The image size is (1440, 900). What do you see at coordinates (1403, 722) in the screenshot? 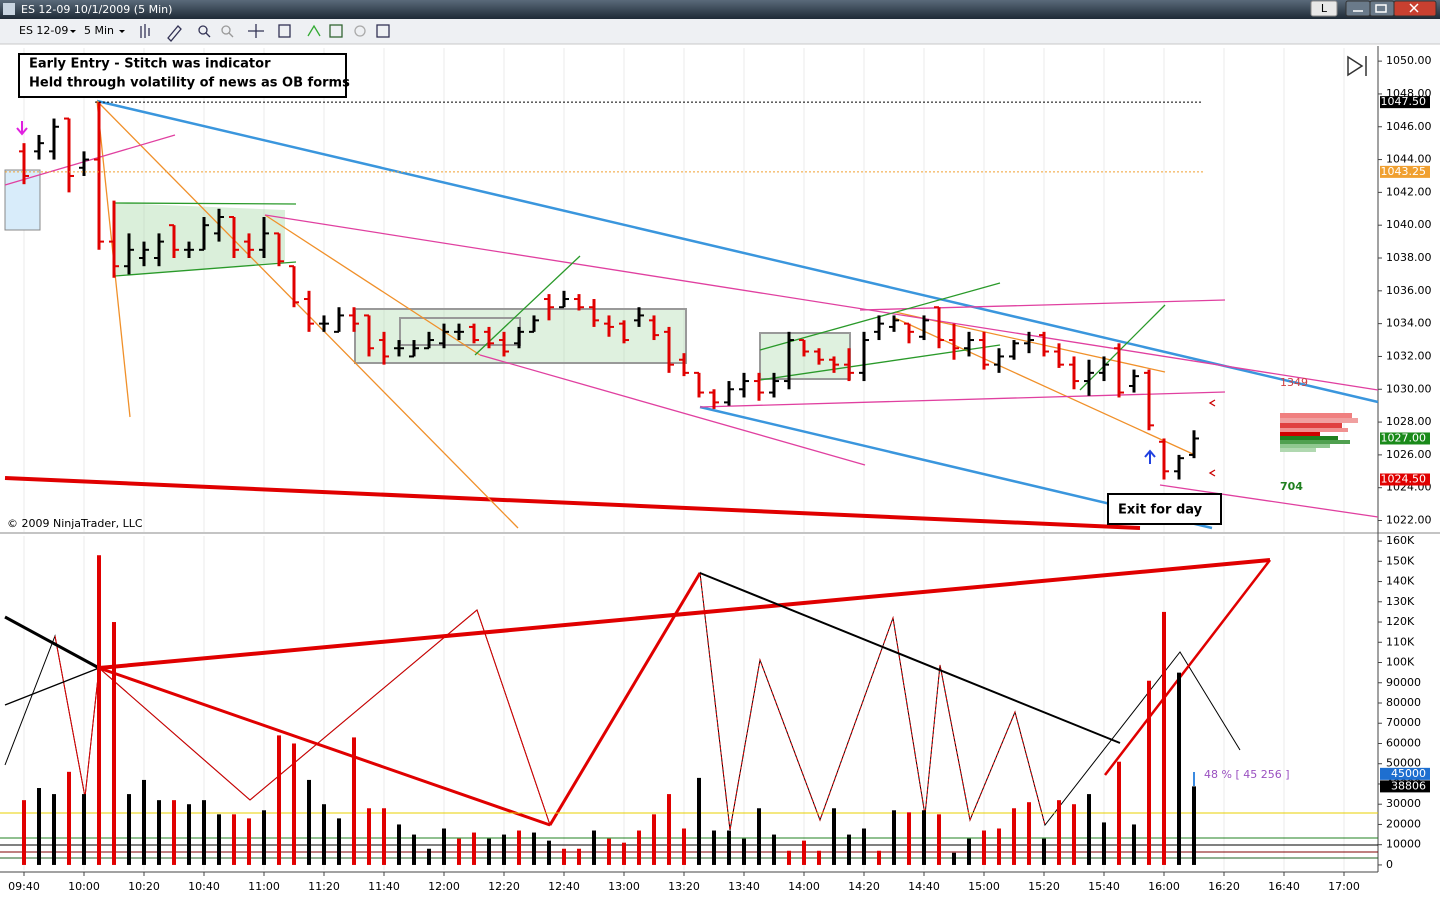
I see `y-tick-label: 70000` at bounding box center [1403, 722].